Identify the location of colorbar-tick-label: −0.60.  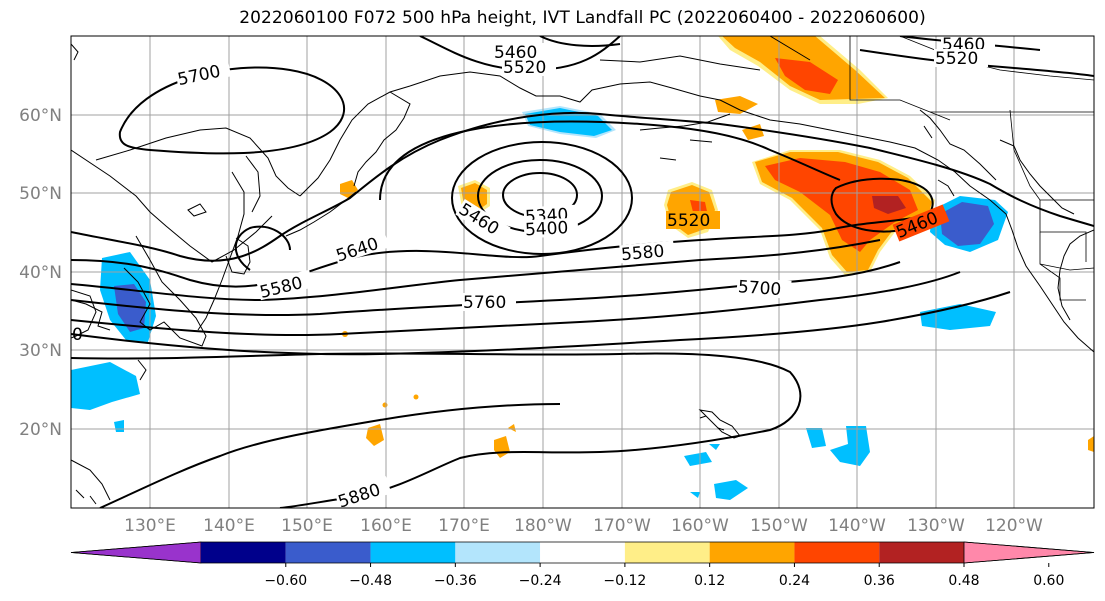
(285, 581).